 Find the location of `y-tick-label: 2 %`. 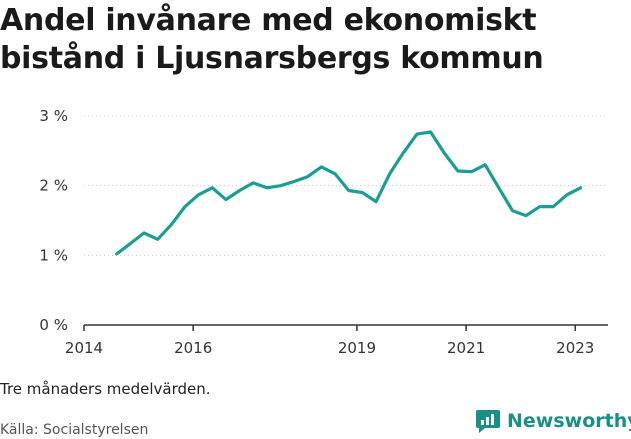

y-tick-label: 2 % is located at coordinates (53, 186).